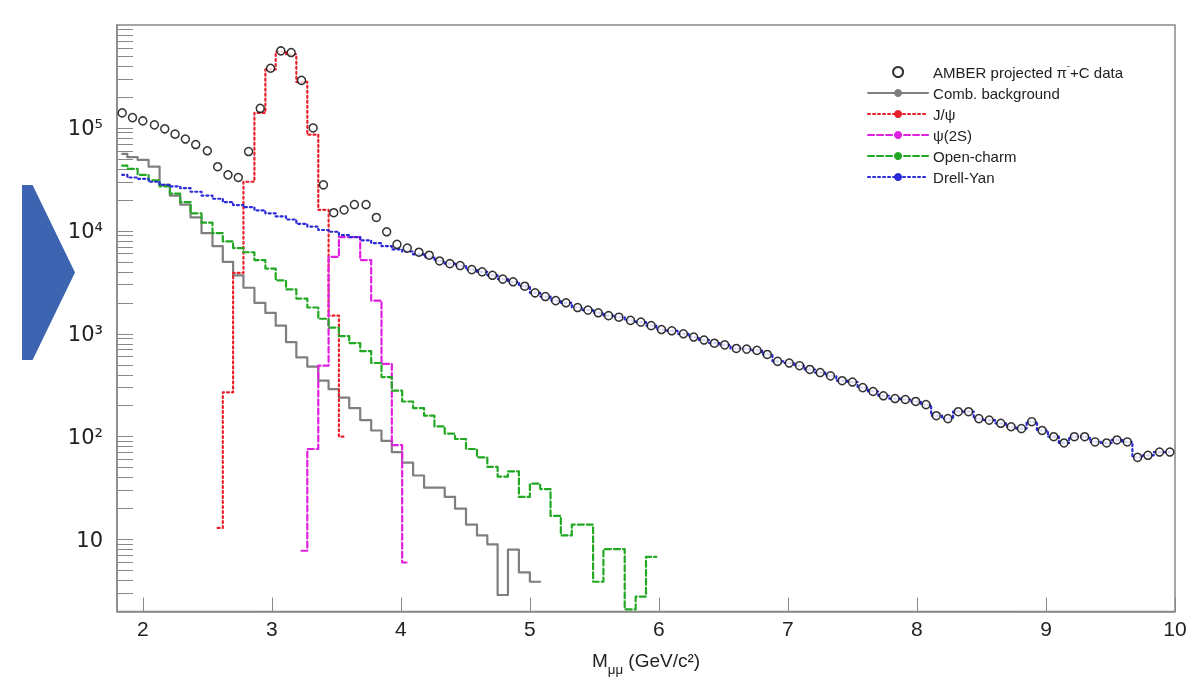 The height and width of the screenshot is (681, 1198). Describe the element at coordinates (964, 177) in the screenshot. I see `legend-label: Drell-Yan` at that location.